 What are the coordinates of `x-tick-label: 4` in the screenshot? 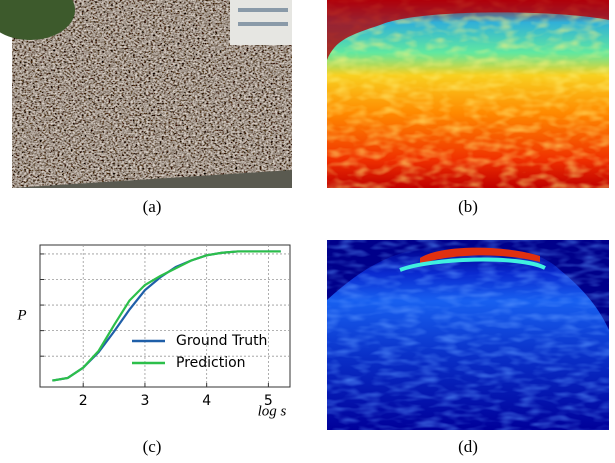 It's located at (206, 401).